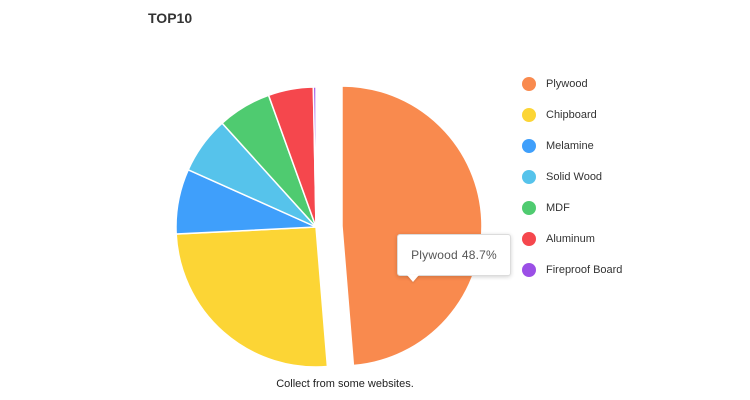  I want to click on legend-label: Aluminum, so click(570, 238).